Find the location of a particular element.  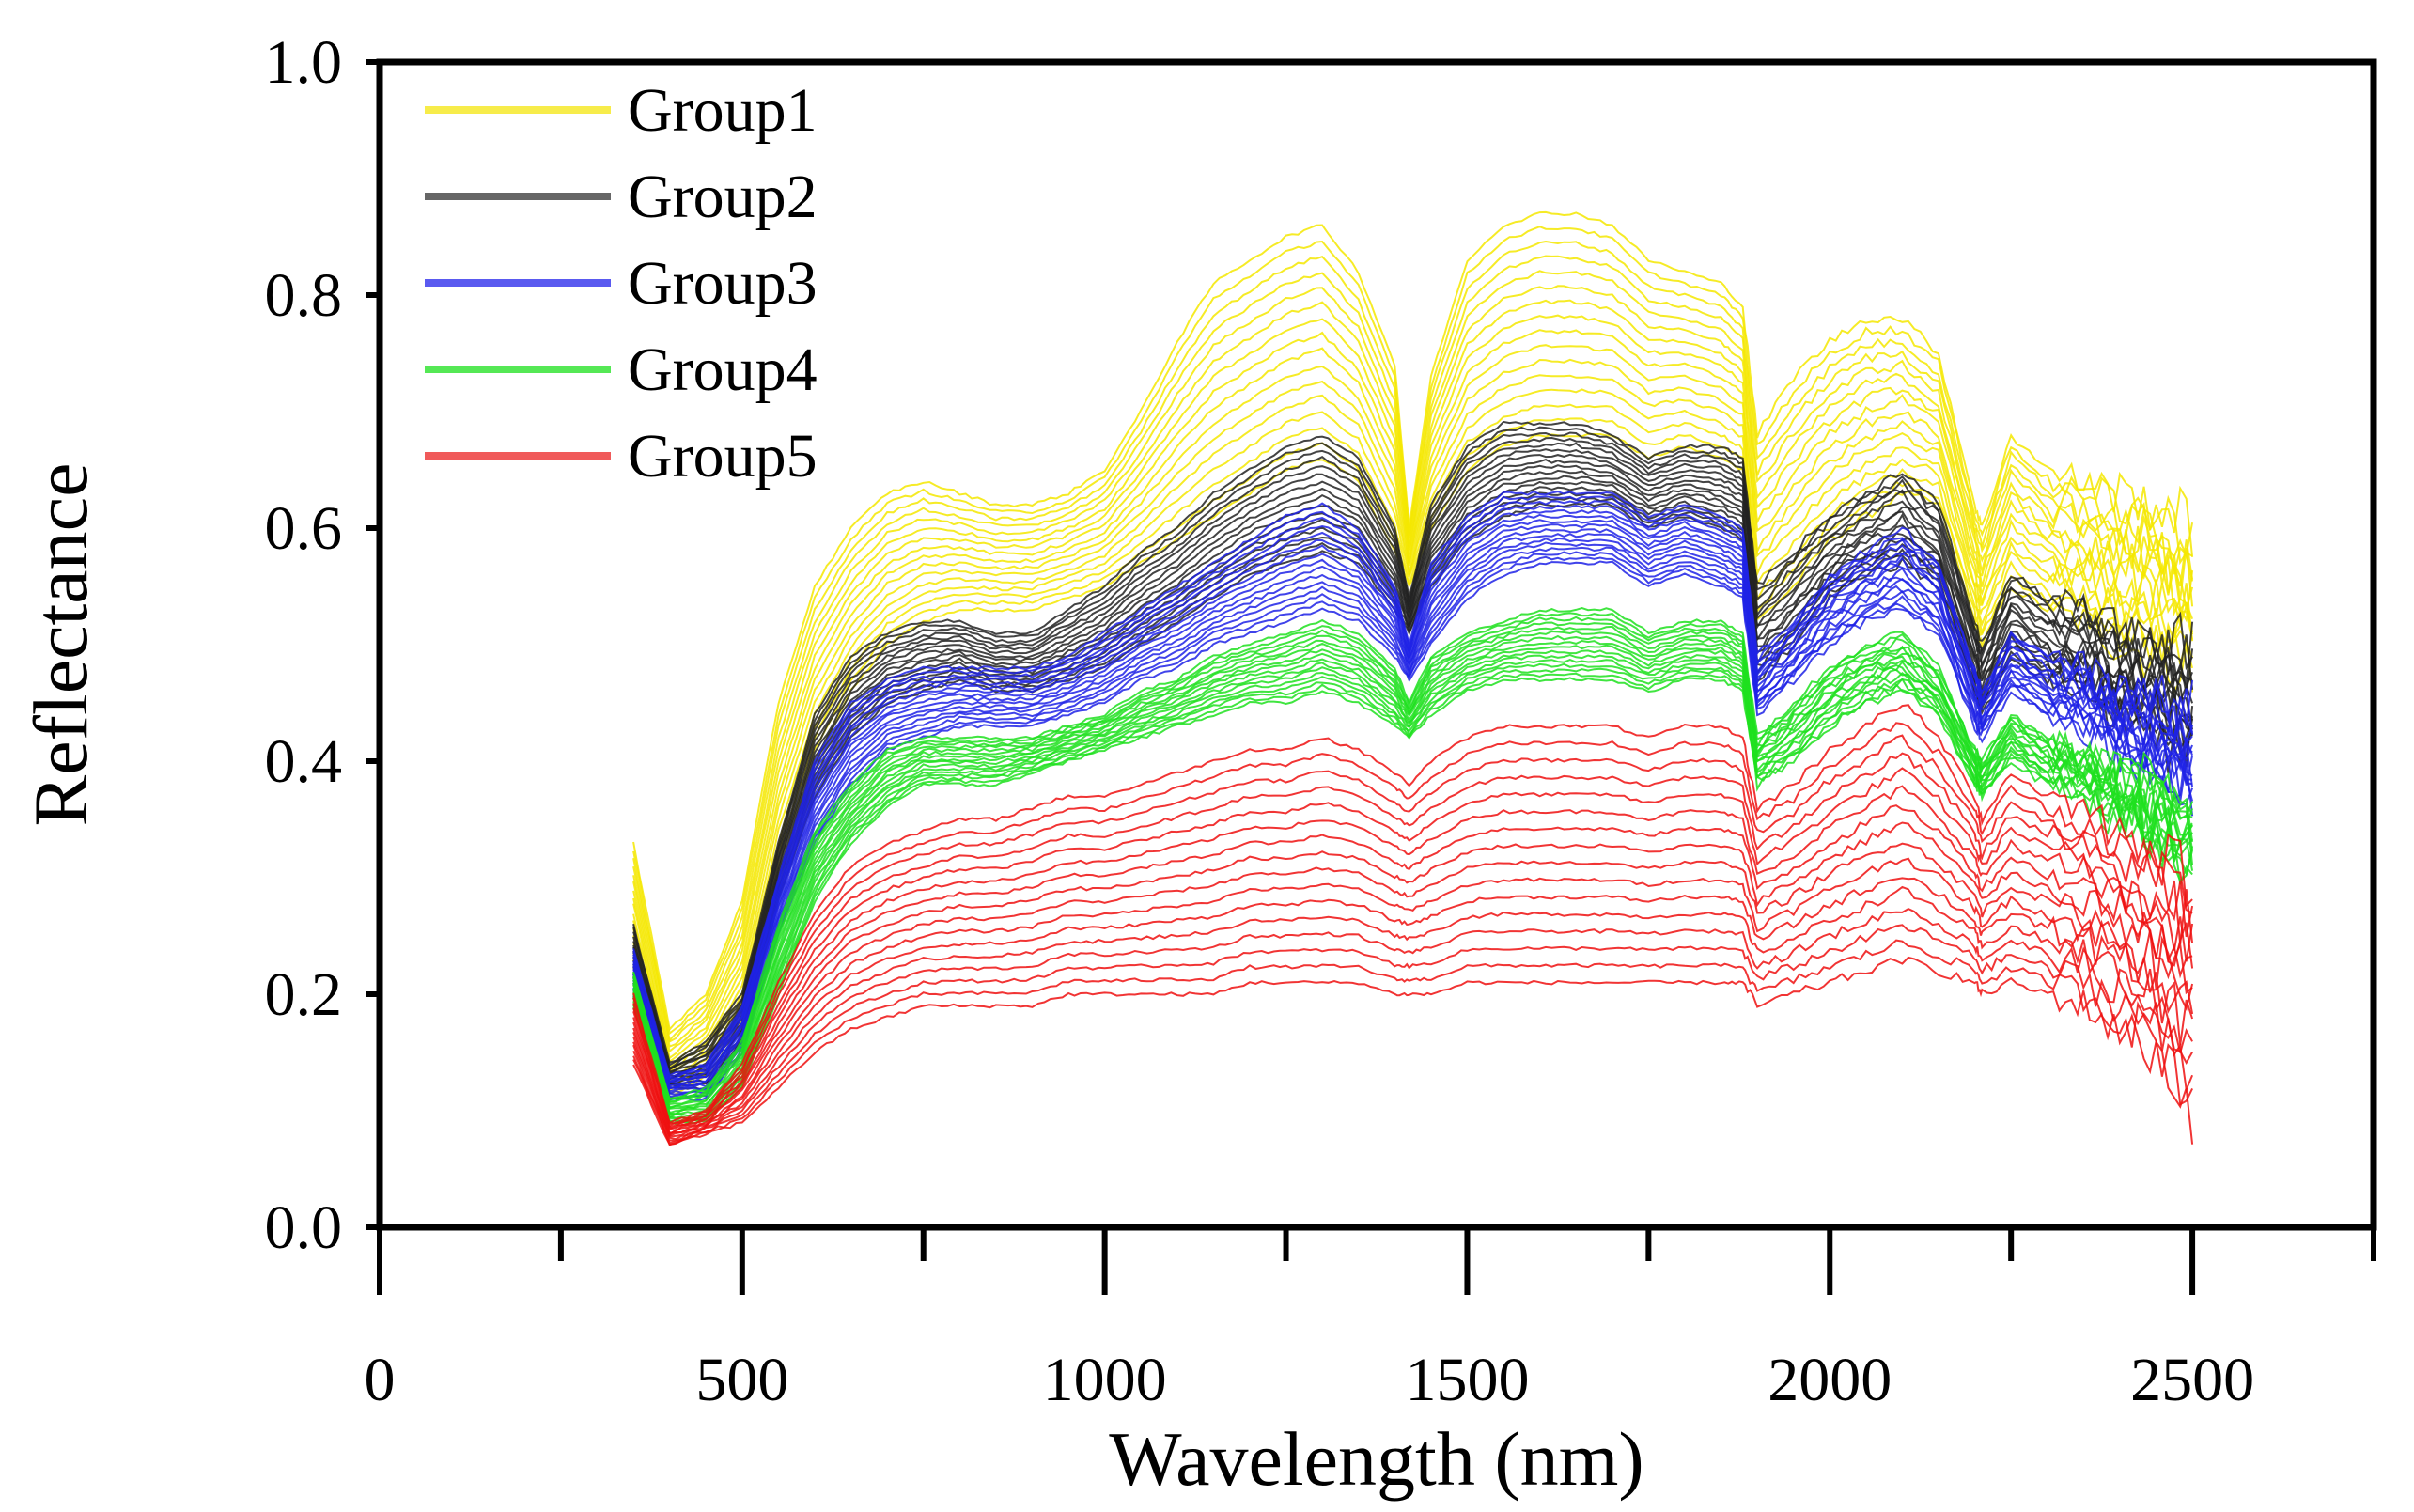

x-tick-label: 2000 is located at coordinates (1830, 1380).